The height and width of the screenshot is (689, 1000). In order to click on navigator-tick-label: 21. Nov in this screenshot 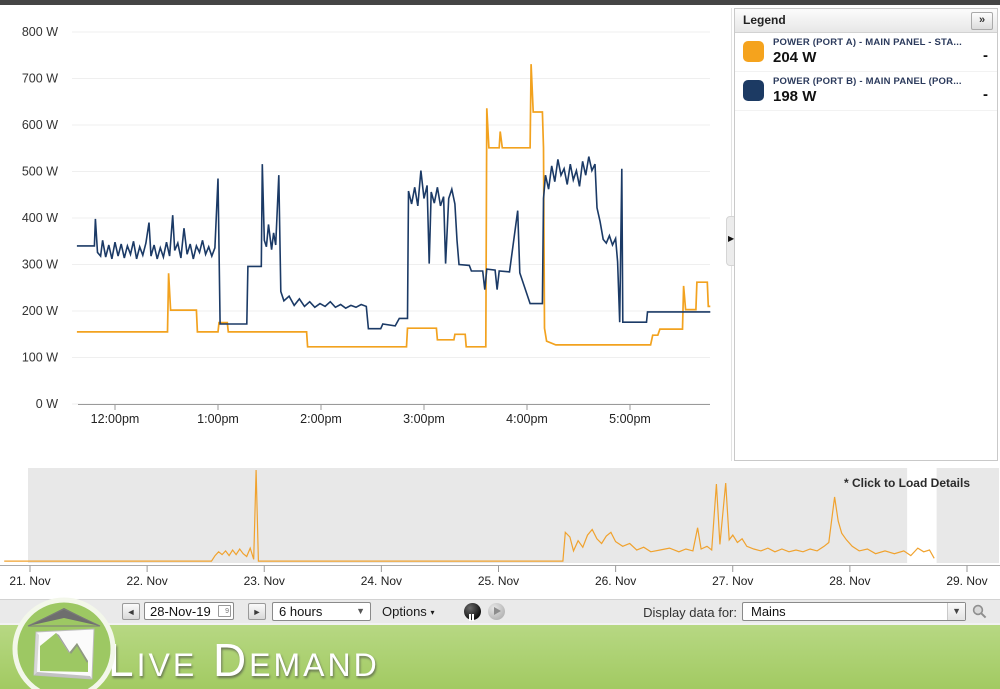, I will do `click(29, 581)`.